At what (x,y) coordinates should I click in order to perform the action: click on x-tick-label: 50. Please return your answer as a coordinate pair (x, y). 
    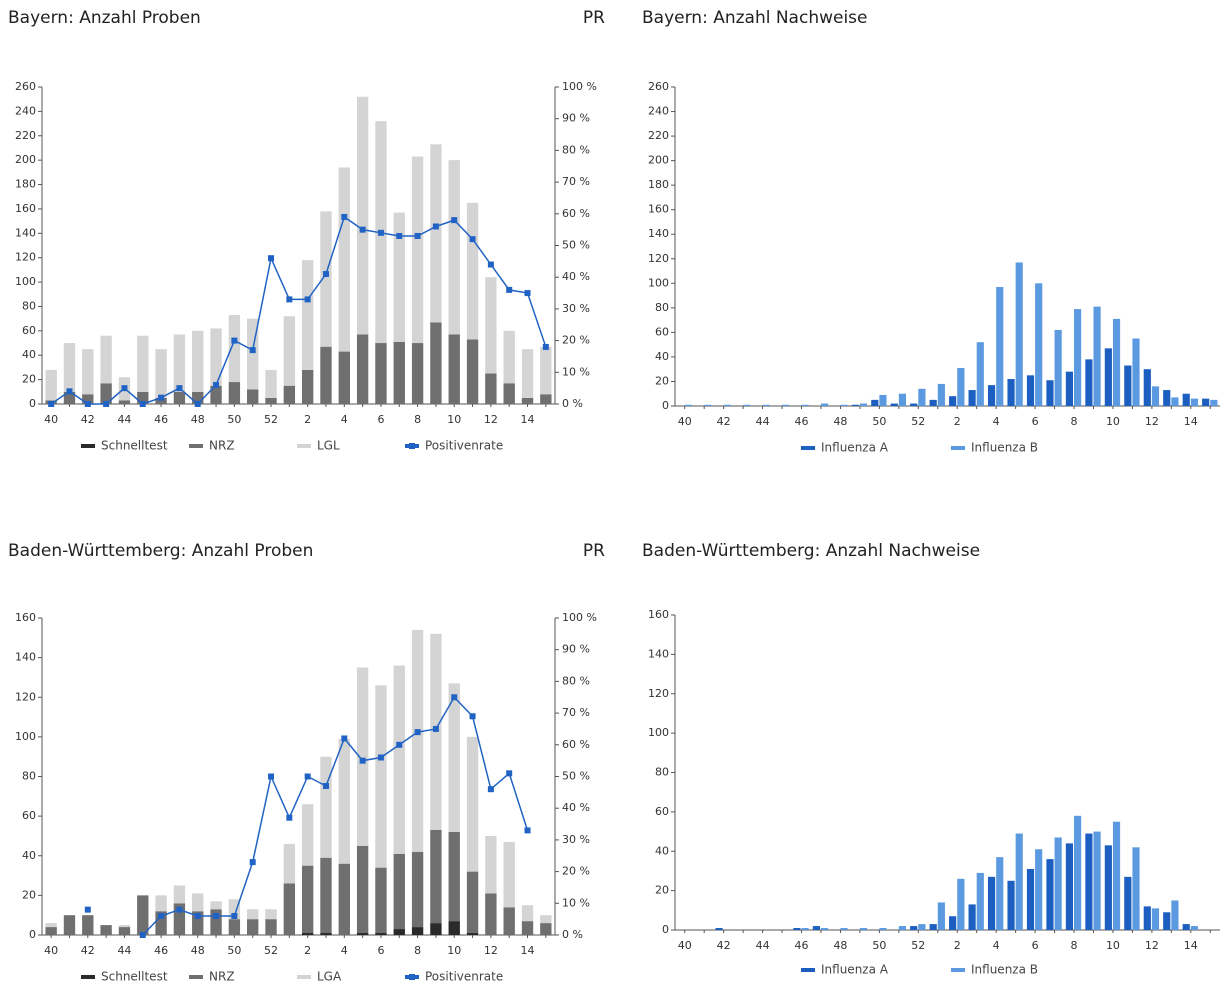
    Looking at the image, I should click on (879, 421).